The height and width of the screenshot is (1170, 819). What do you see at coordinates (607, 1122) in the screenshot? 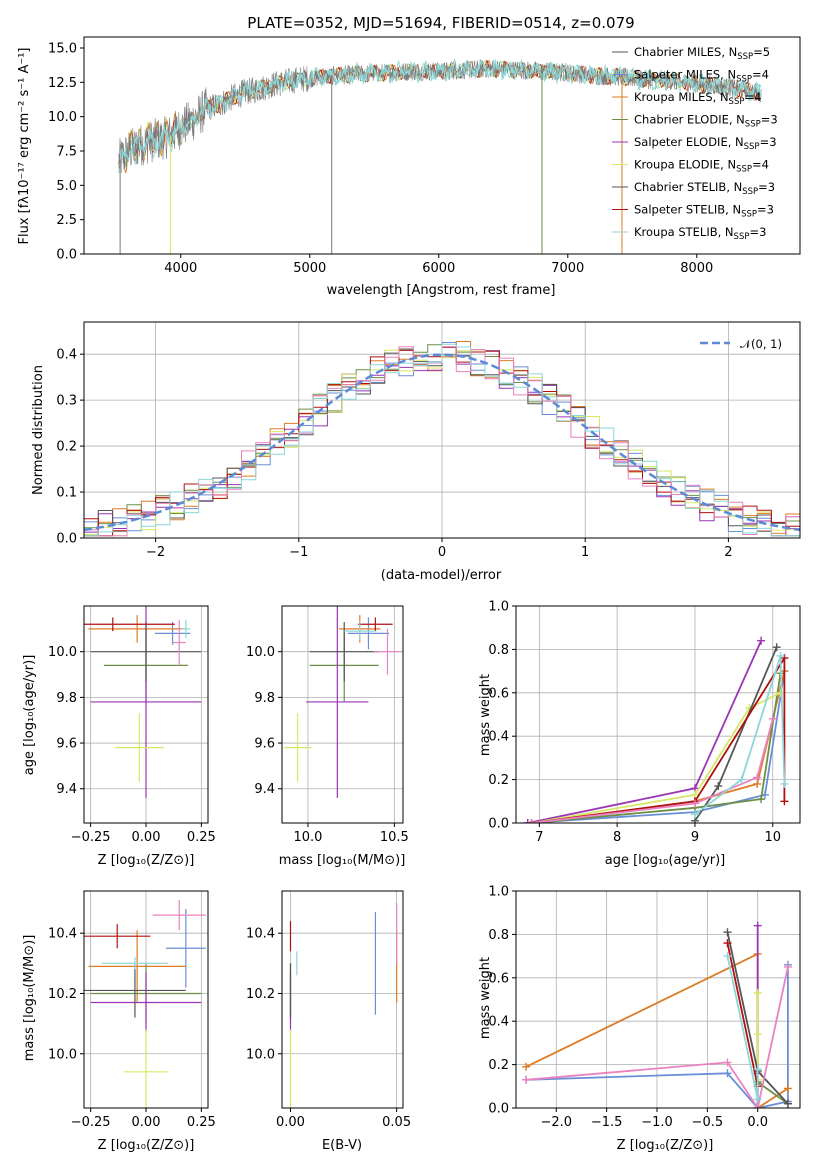
I see `x-tick-label: −1.5` at bounding box center [607, 1122].